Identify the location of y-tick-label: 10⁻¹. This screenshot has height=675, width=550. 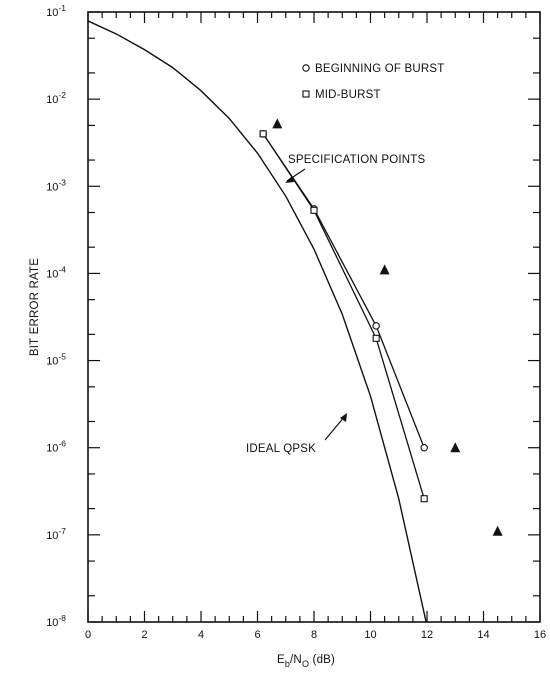
(56, 11).